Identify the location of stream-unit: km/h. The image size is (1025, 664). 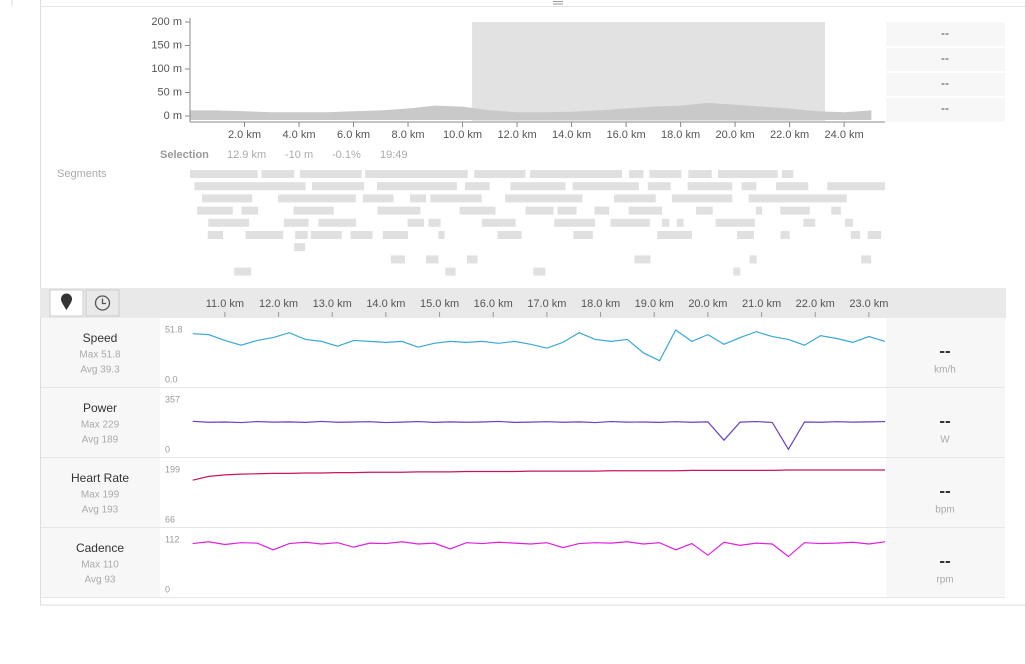
(945, 370).